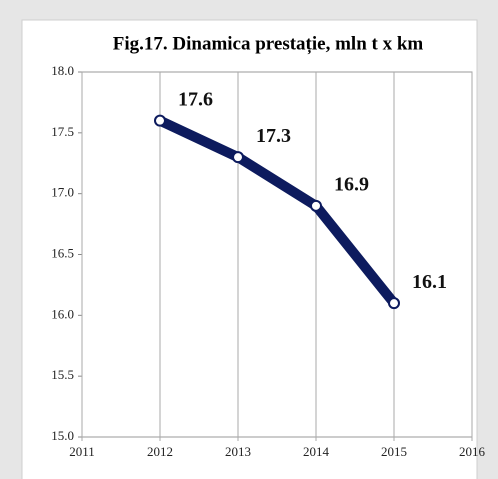 The width and height of the screenshot is (498, 479). What do you see at coordinates (160, 451) in the screenshot?
I see `x-tick-label: 2012` at bounding box center [160, 451].